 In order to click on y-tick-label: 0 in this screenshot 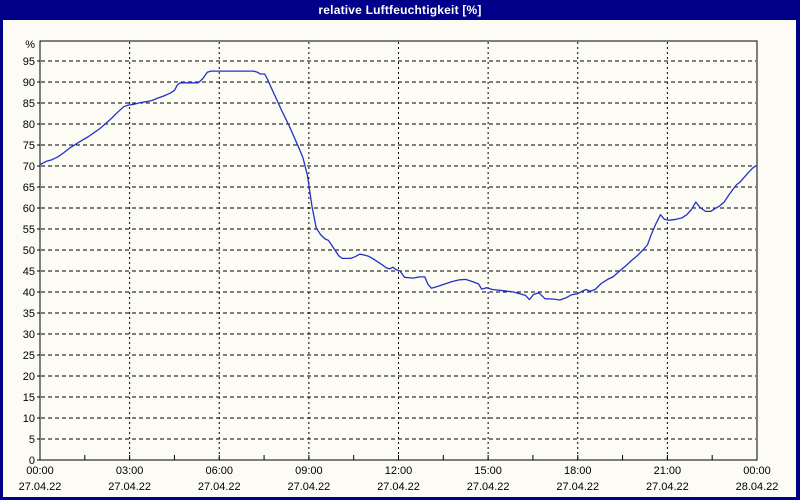, I will do `click(32, 461)`.